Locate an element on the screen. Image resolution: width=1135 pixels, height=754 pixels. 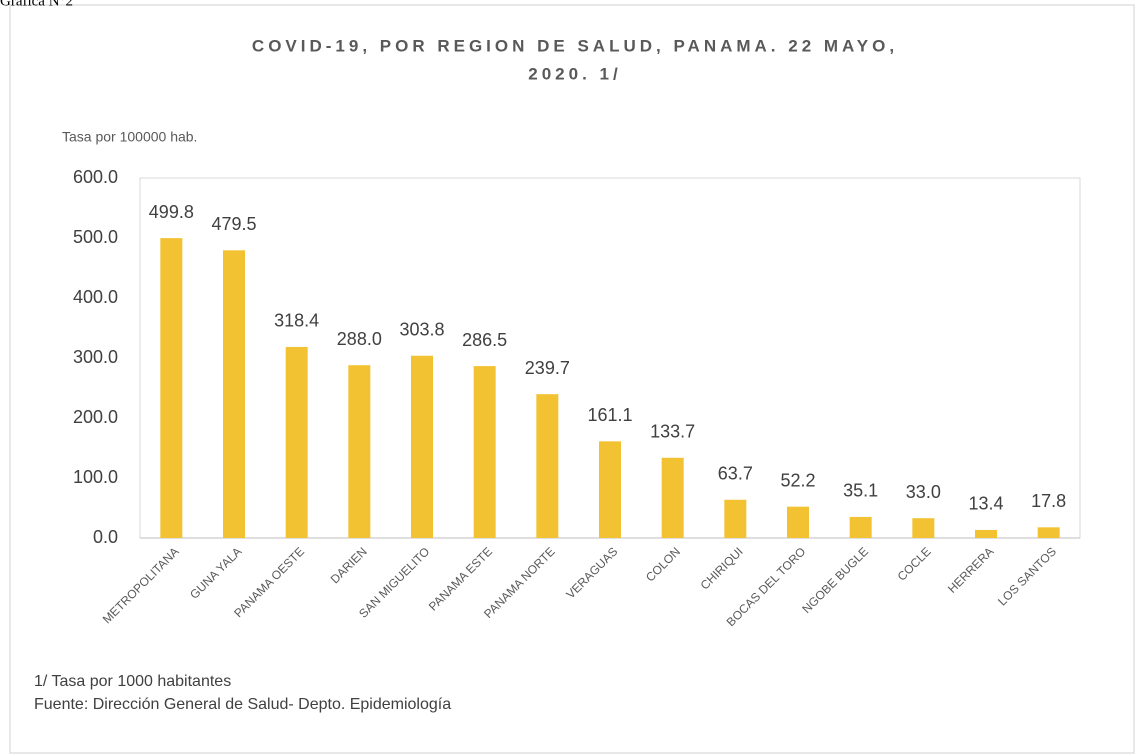
data-label: 318.4 is located at coordinates (296, 321).